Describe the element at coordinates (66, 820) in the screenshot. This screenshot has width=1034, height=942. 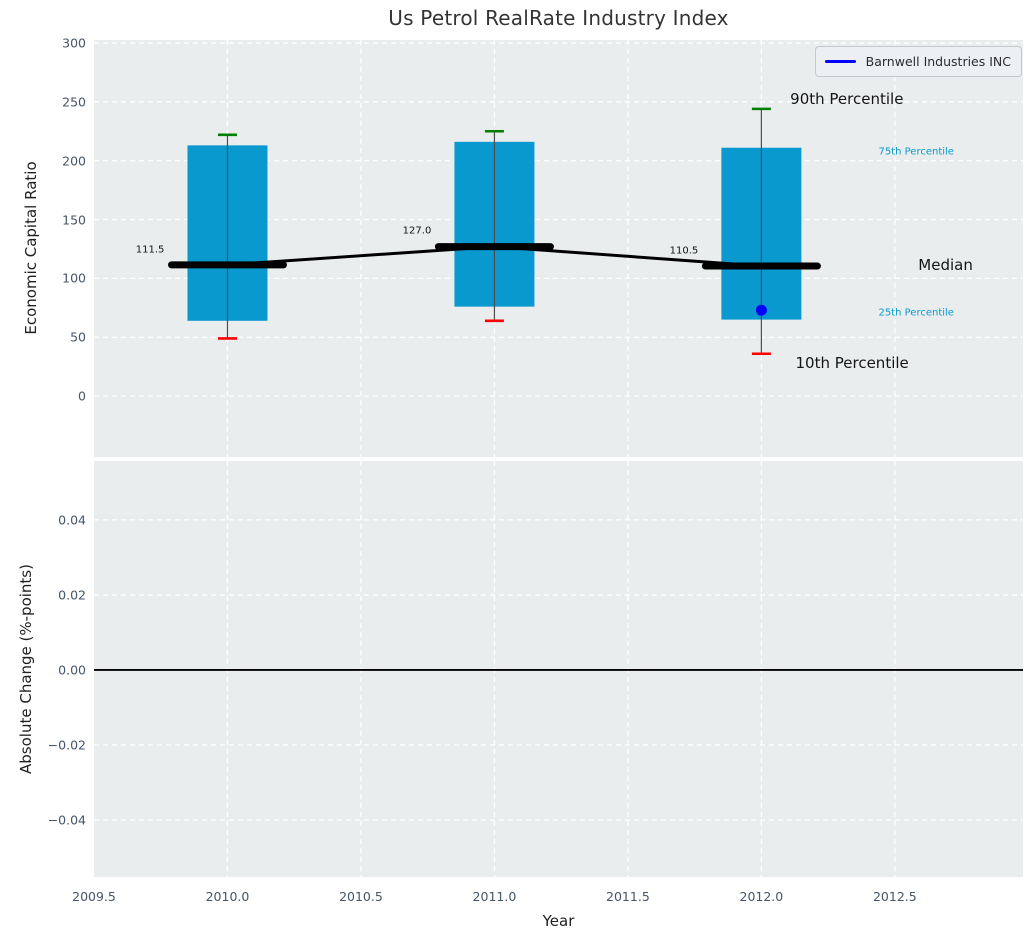
I see `y-tick-bottom-−0.04: −0.04` at that location.